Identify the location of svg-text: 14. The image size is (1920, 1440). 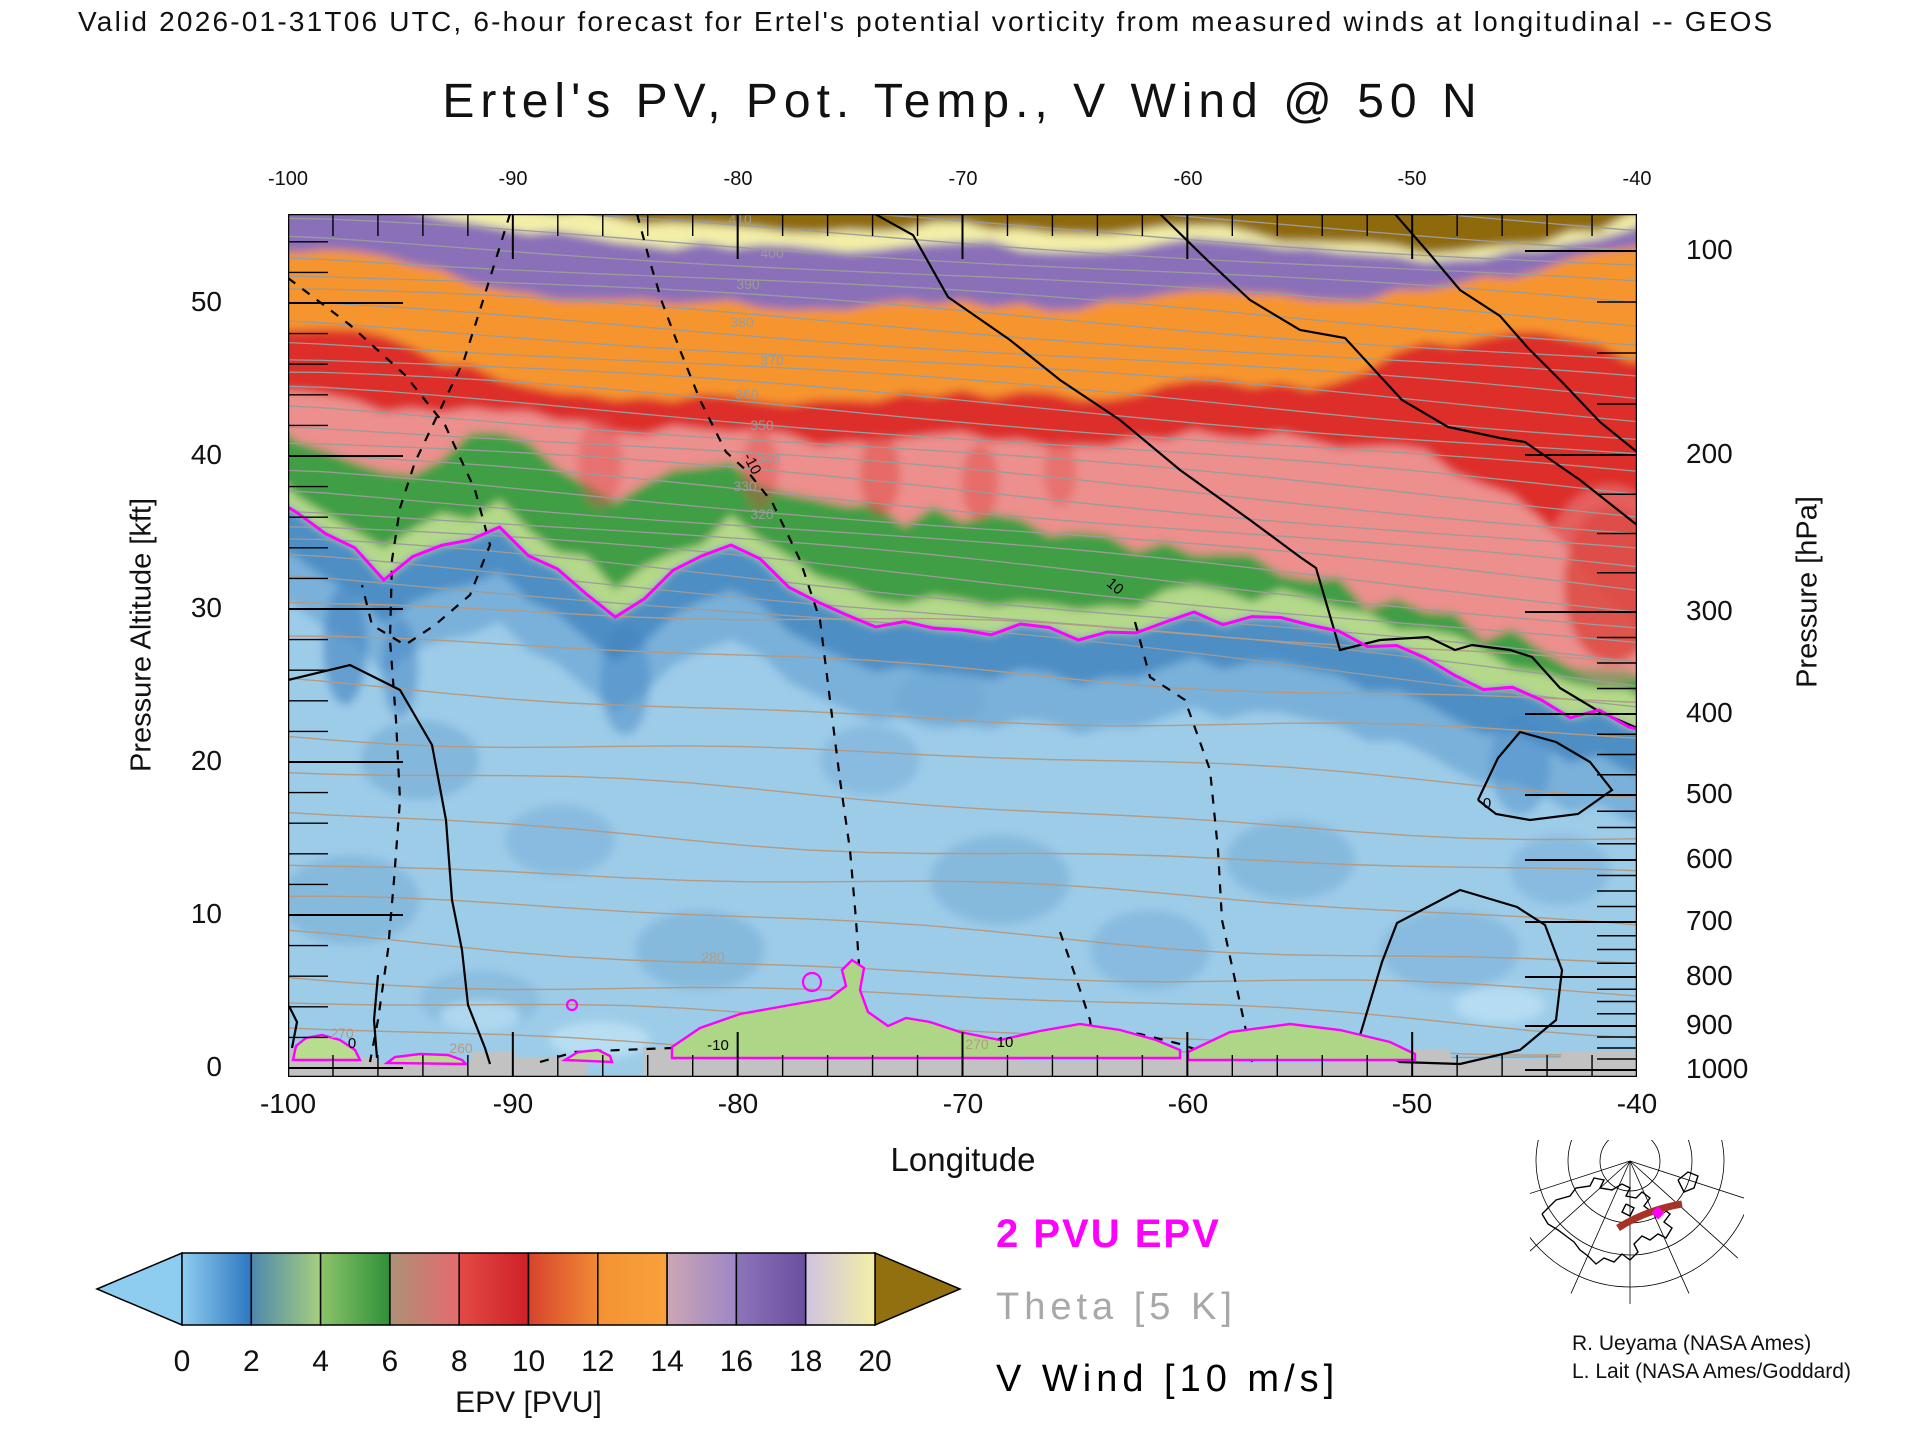
(666, 1361).